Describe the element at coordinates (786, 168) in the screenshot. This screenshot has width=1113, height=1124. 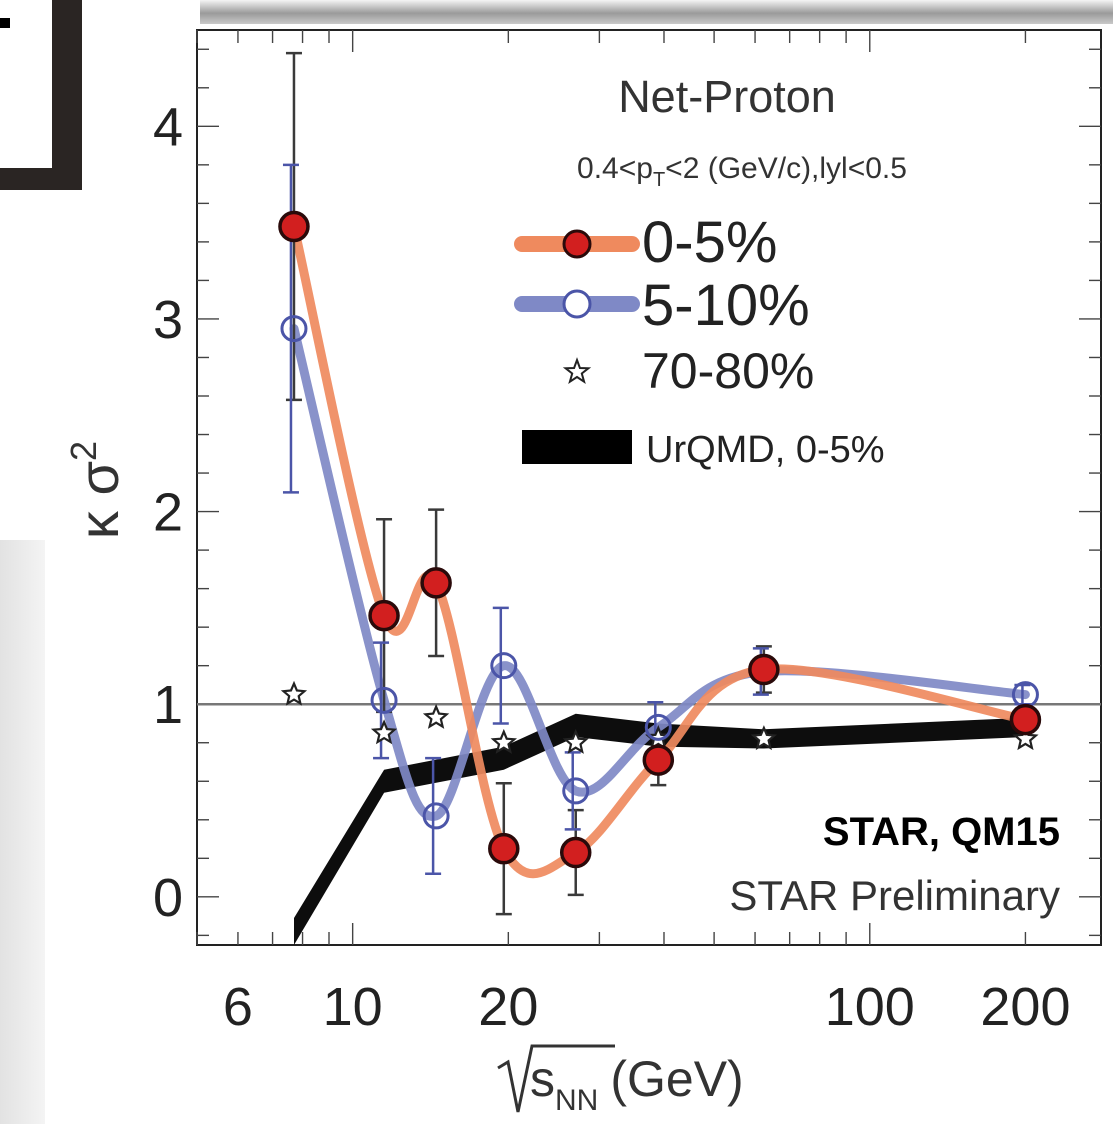
I see `chart-subtitle-rest: <2 (GeV/c),lyl<0.5` at that location.